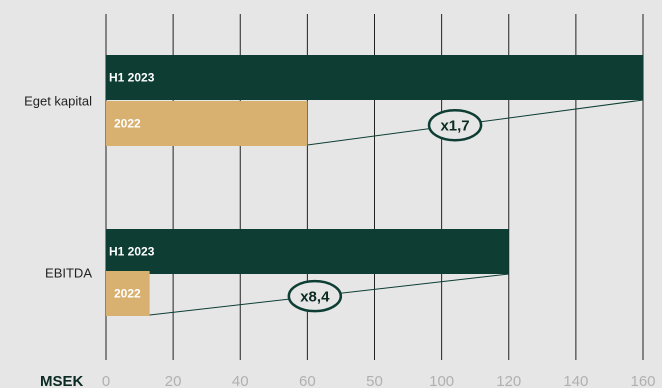 The height and width of the screenshot is (388, 662). Describe the element at coordinates (374, 380) in the screenshot. I see `x-tick-label: 50` at that location.